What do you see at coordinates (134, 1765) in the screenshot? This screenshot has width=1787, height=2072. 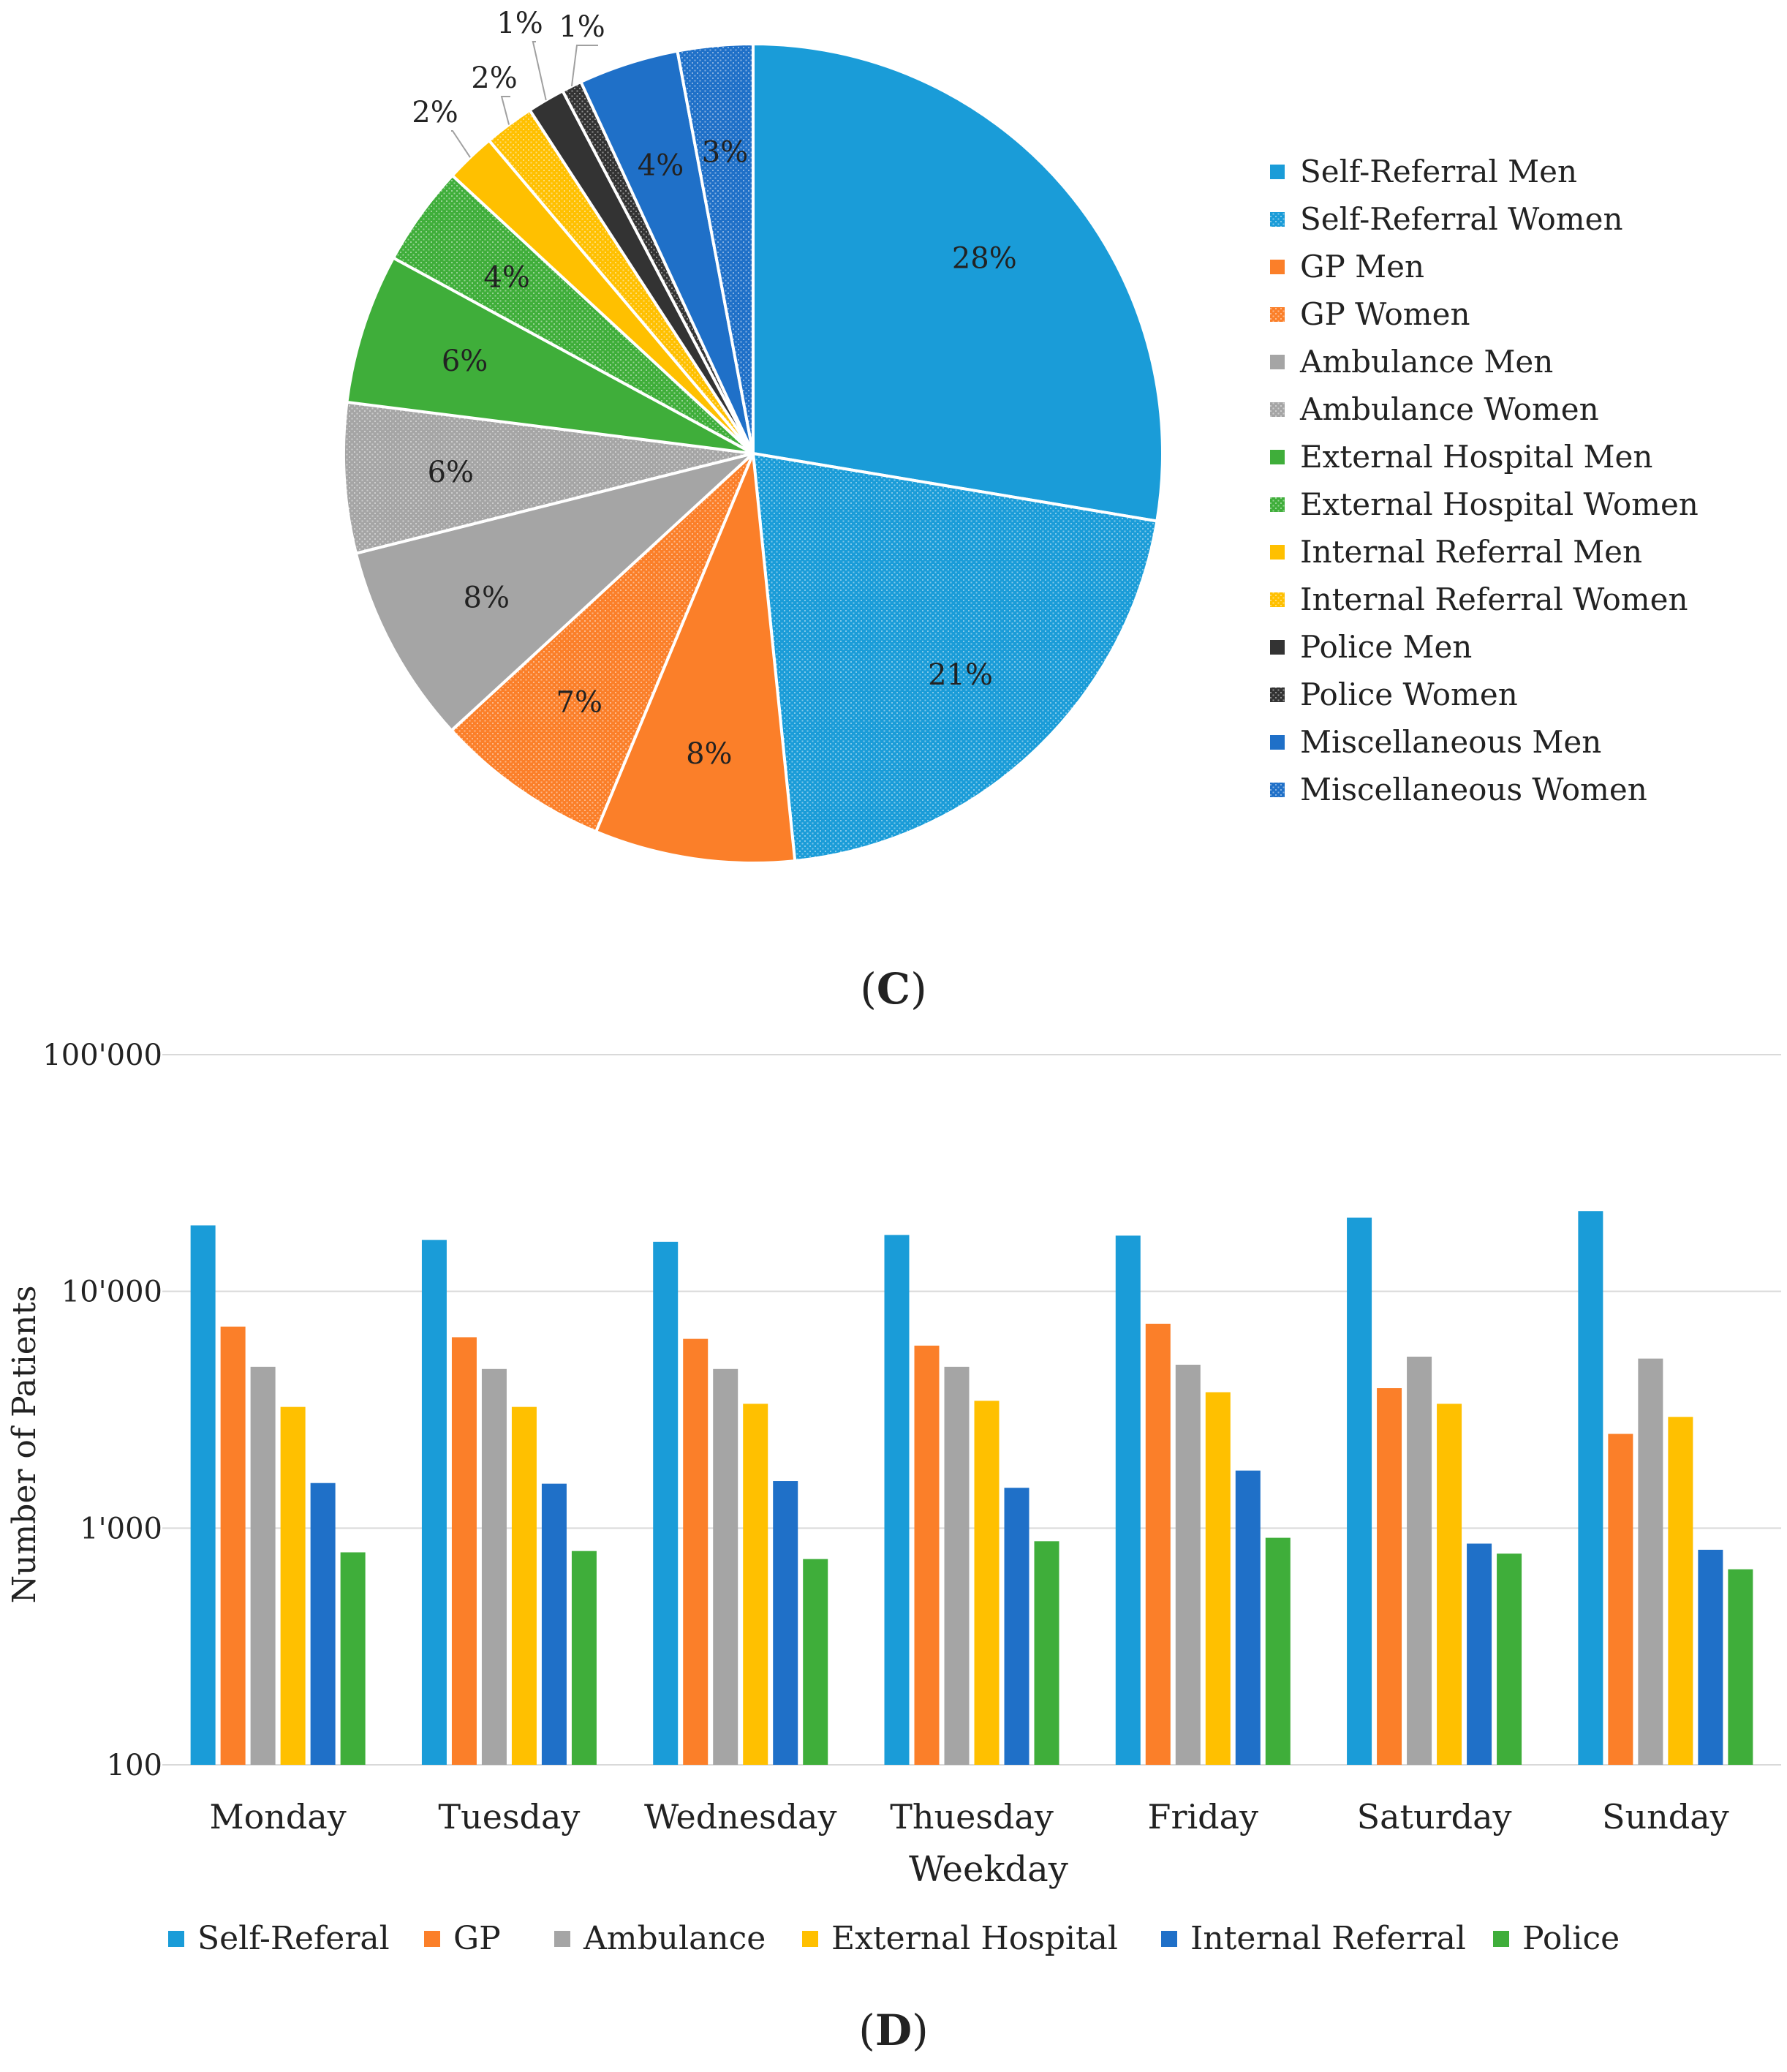 I see `y-tick-label: 100` at bounding box center [134, 1765].